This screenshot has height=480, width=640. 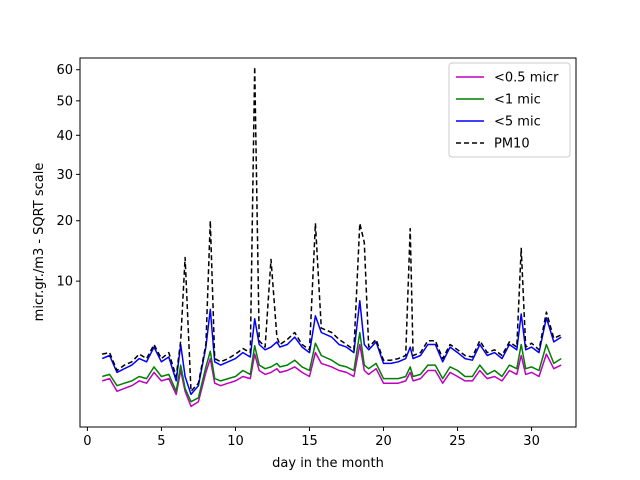 I want to click on legend-label: <5 mic, so click(x=517, y=122).